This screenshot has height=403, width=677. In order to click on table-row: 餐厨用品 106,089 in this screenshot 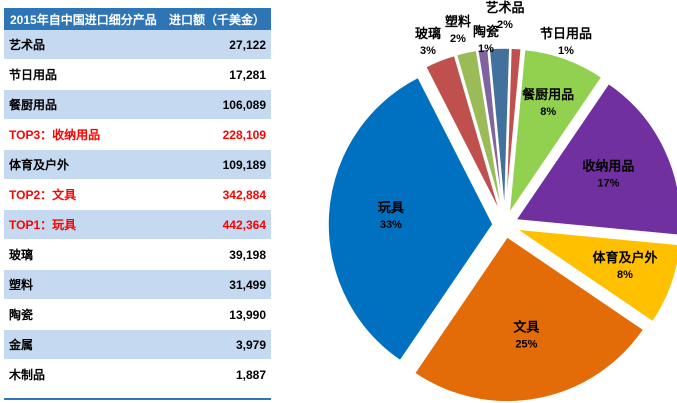, I will do `click(137, 105)`.